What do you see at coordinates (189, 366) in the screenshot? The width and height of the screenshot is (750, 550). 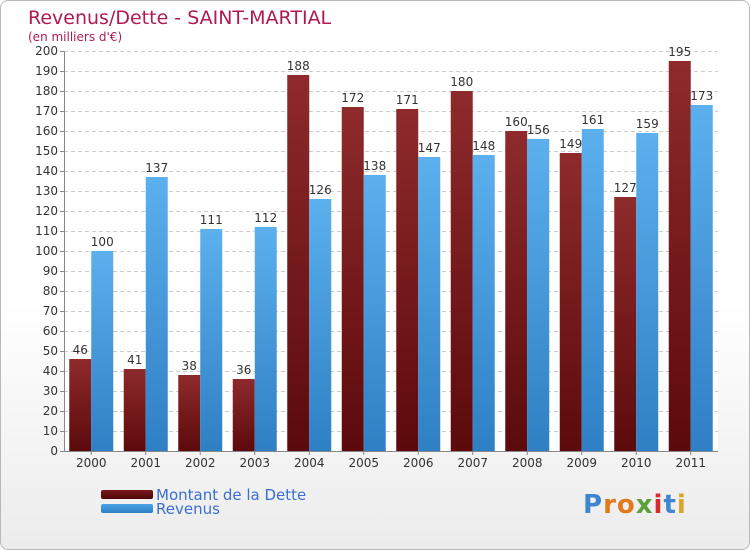 I see `data-label-debt-2002: 38` at bounding box center [189, 366].